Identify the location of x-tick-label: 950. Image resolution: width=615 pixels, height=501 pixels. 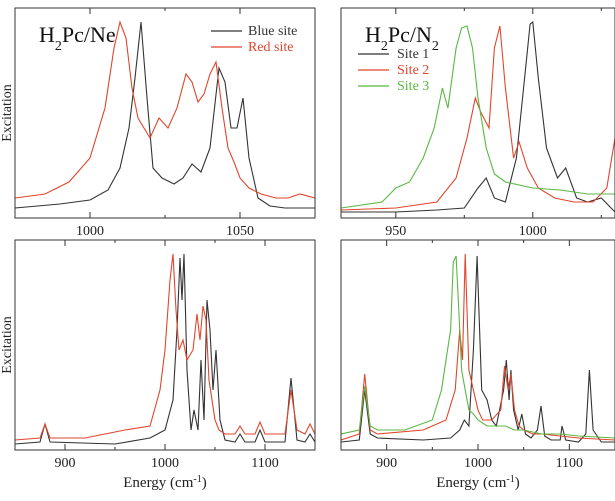
(395, 231).